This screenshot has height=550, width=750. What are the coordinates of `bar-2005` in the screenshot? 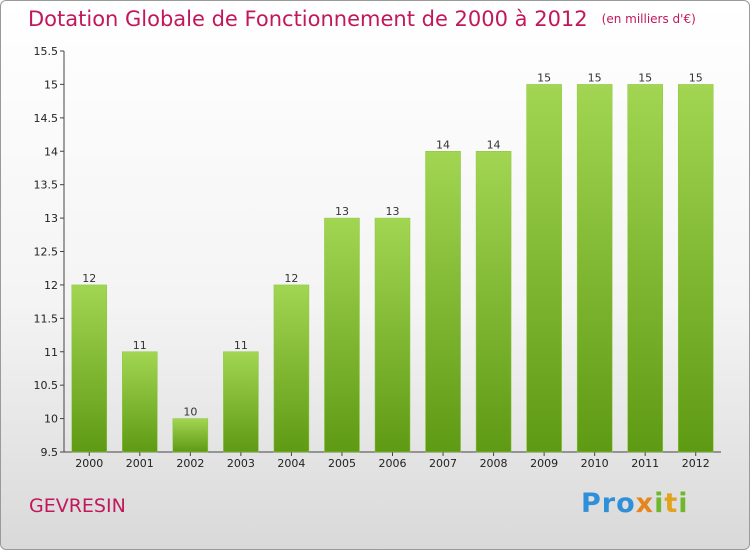 It's located at (342, 335).